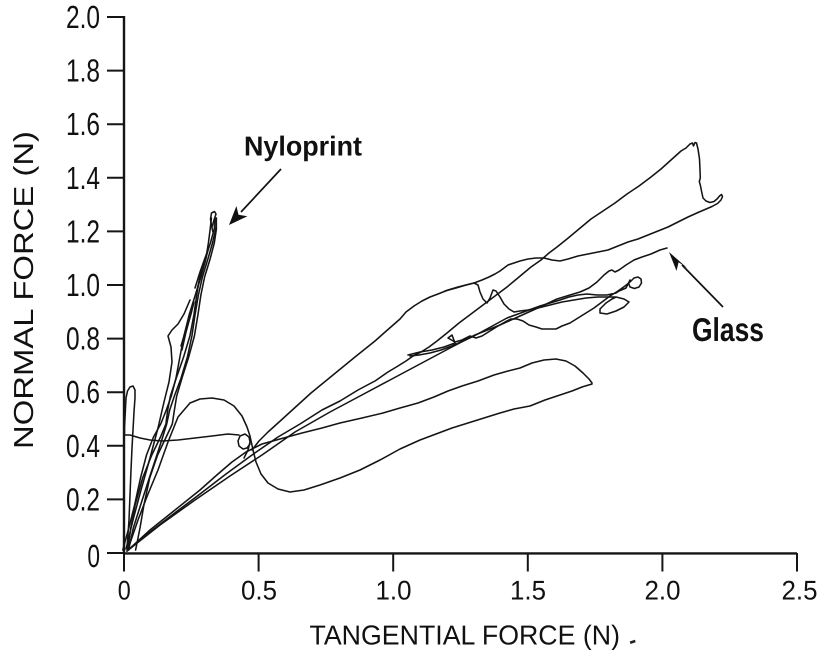 The width and height of the screenshot is (824, 650). I want to click on svg-text: 0.5, so click(259, 591).